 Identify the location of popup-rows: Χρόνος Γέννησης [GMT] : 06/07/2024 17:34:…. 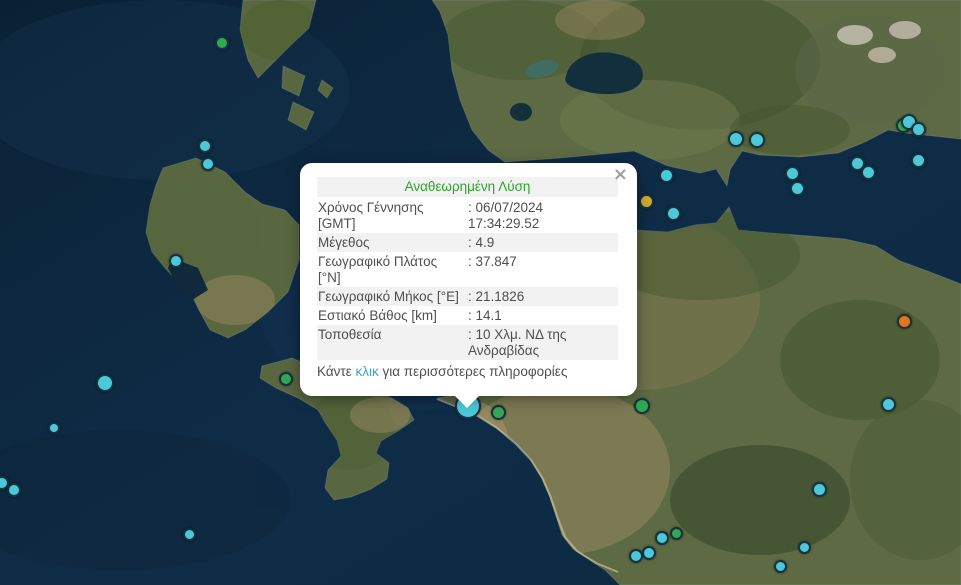
(467, 279).